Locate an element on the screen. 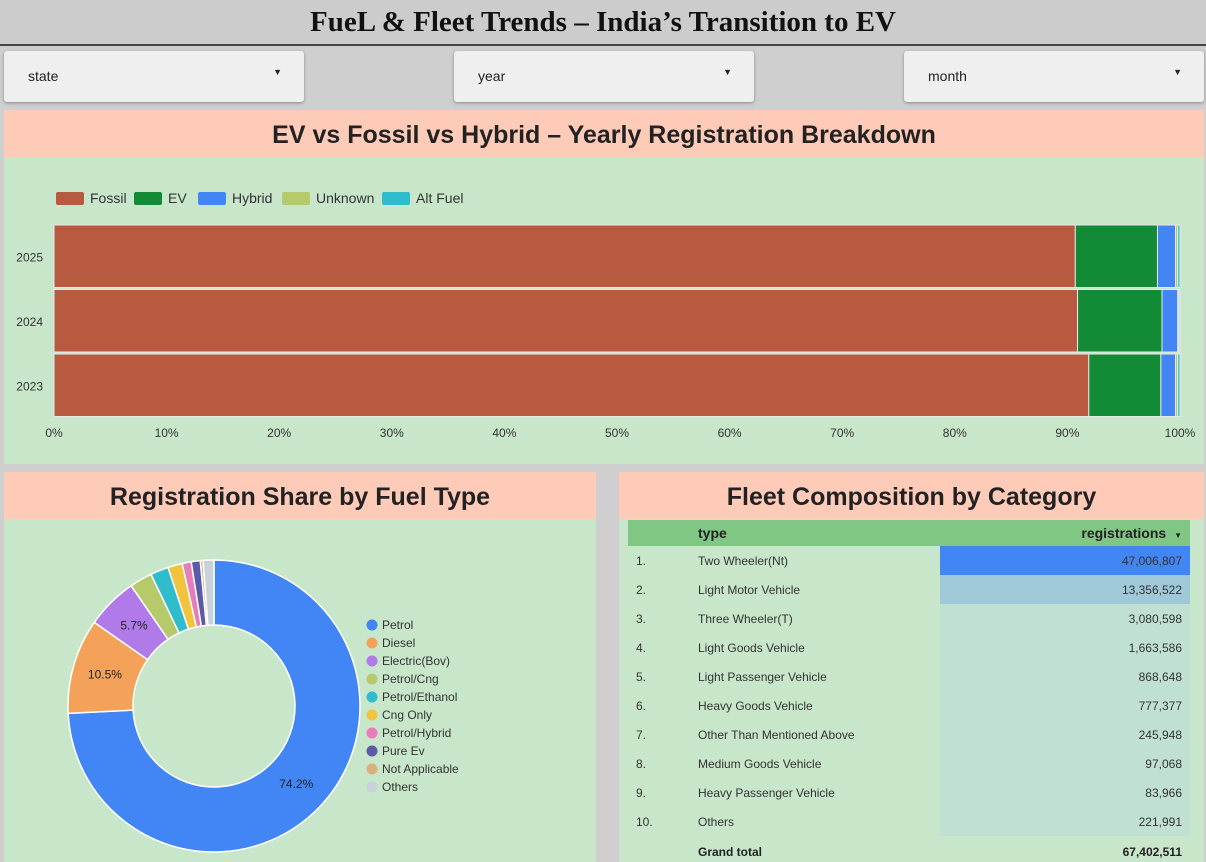  legend-label: Not Applicable is located at coordinates (420, 769).